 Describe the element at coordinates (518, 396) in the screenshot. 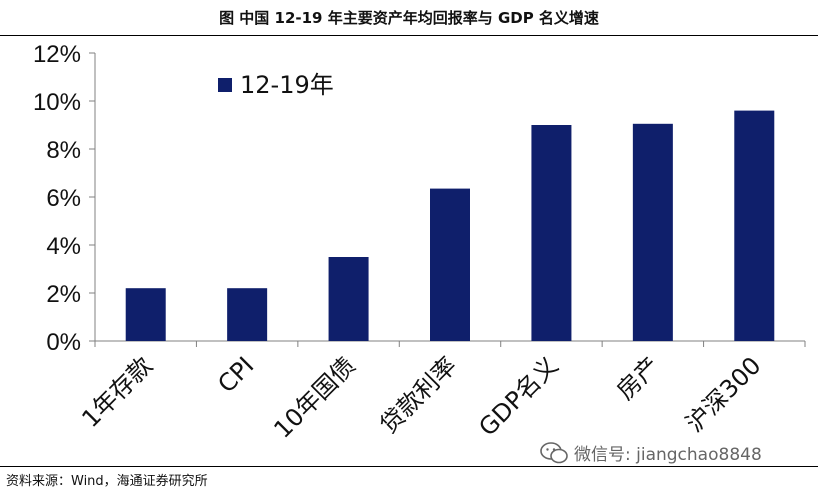

I see `x-tick-label: GDP名义` at that location.